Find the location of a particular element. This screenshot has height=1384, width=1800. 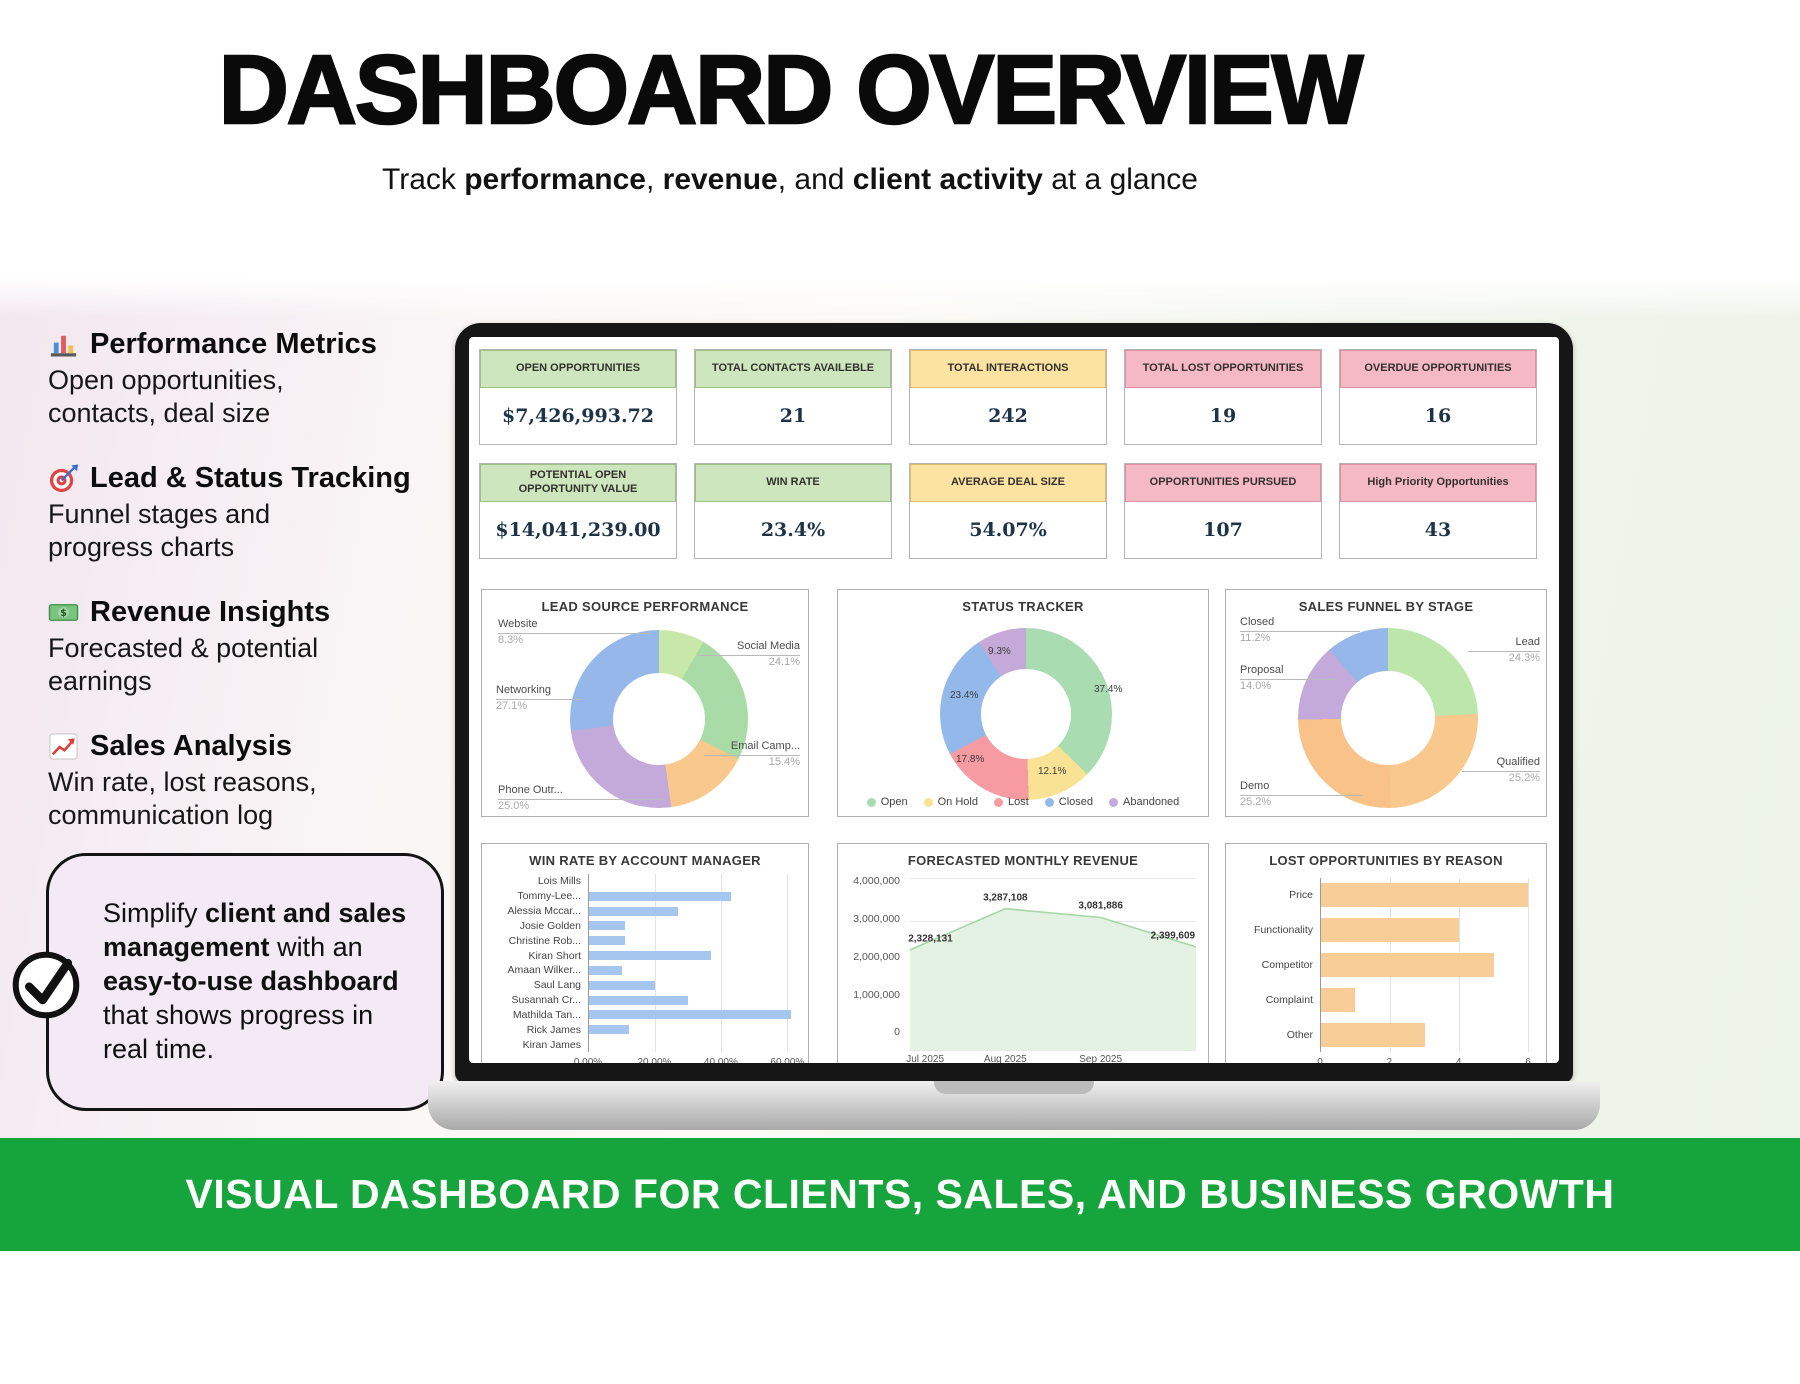

donut-label-name: Closed is located at coordinates (1300, 624).